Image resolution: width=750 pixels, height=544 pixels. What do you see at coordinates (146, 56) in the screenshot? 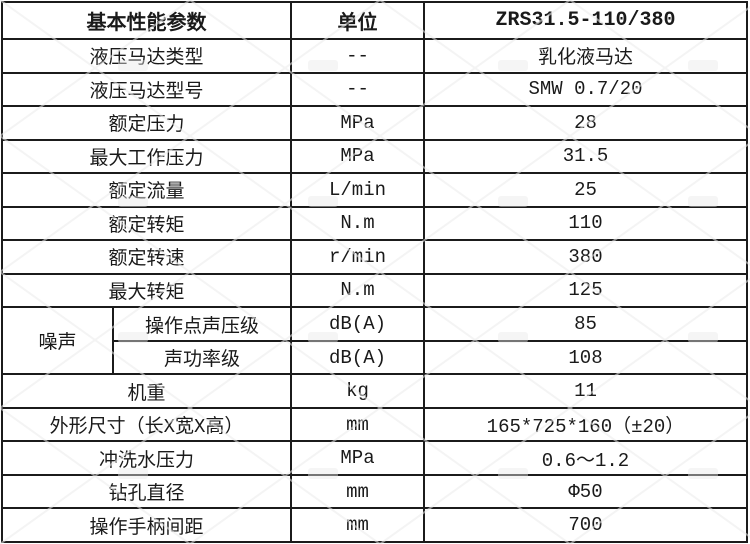
I see `param-cell: 液压马达类型` at bounding box center [146, 56].